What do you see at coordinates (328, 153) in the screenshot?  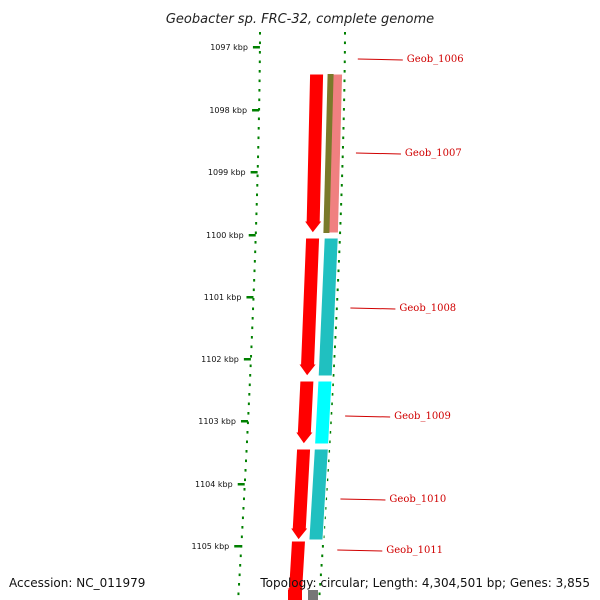 I see `gene-overlap-strip` at bounding box center [328, 153].